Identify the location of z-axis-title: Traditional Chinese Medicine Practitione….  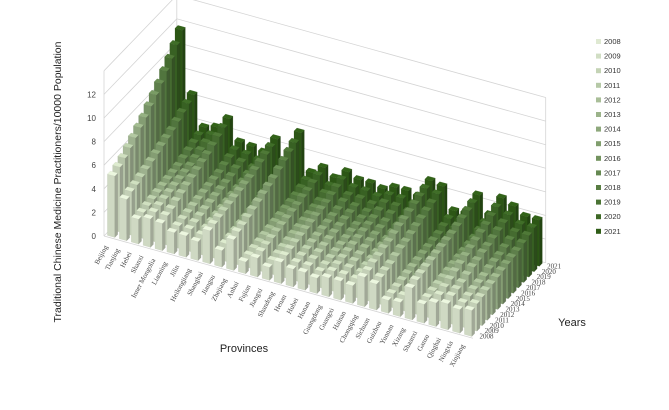
(58, 181).